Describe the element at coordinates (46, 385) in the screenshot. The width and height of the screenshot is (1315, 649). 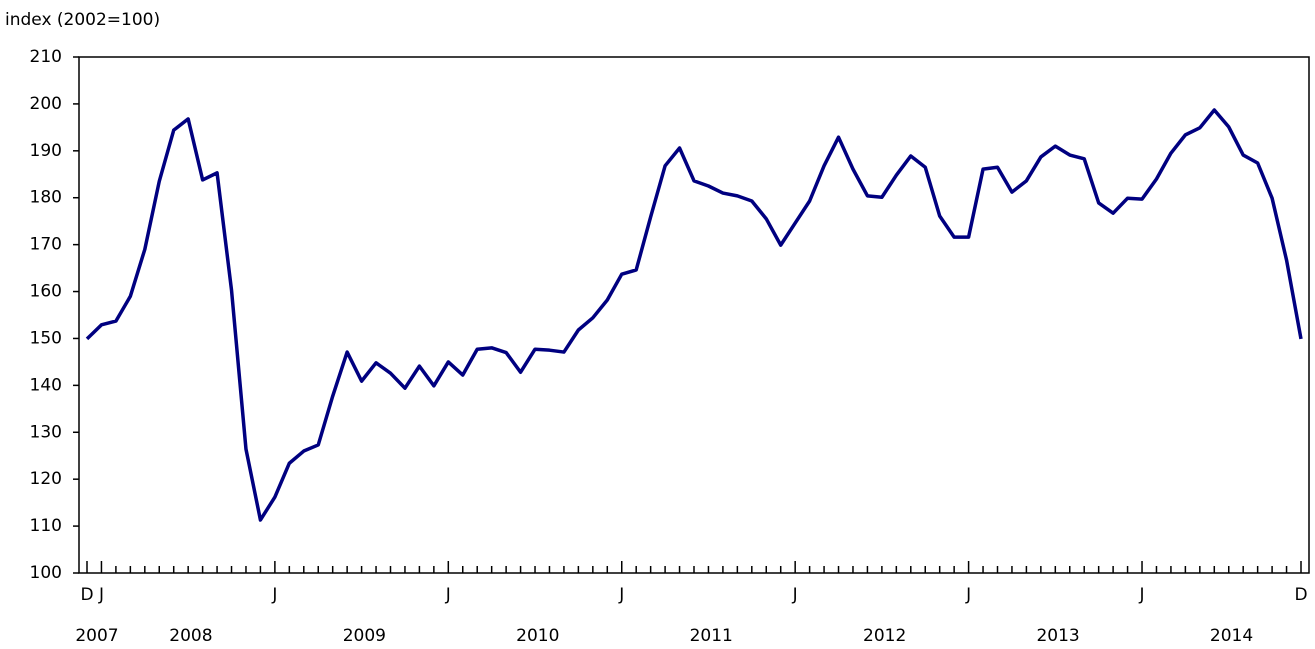
I see `y-tick-label: 140` at that location.